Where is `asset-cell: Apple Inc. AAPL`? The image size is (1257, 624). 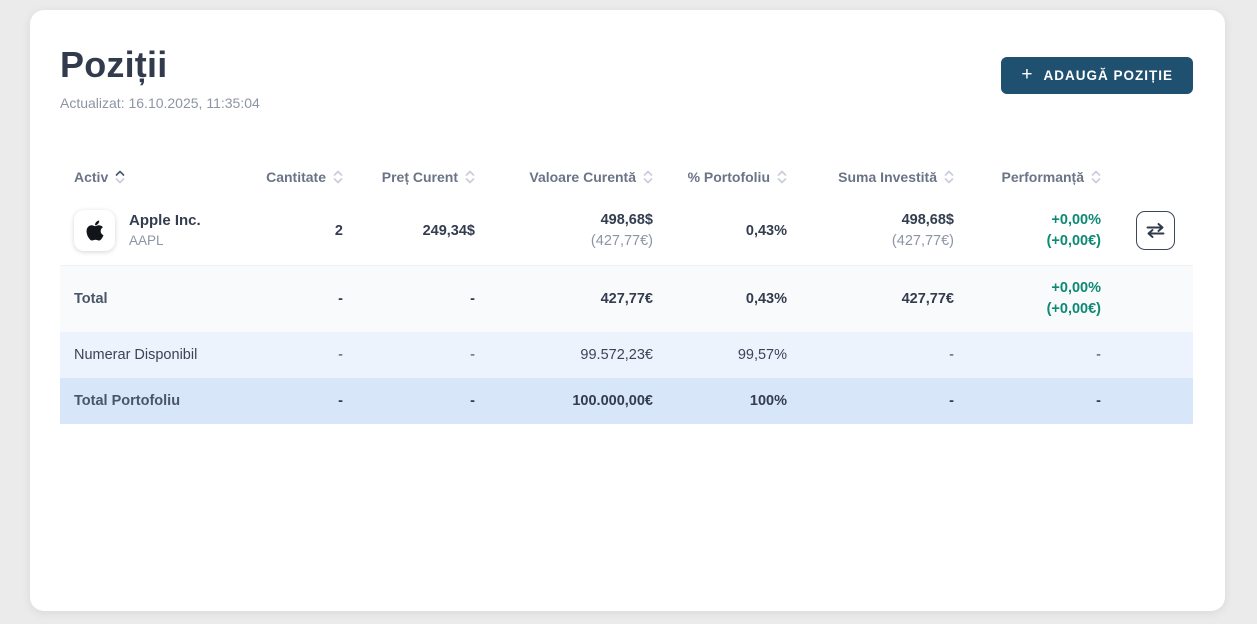
asset-cell: Apple Inc. AAPL is located at coordinates (154, 231).